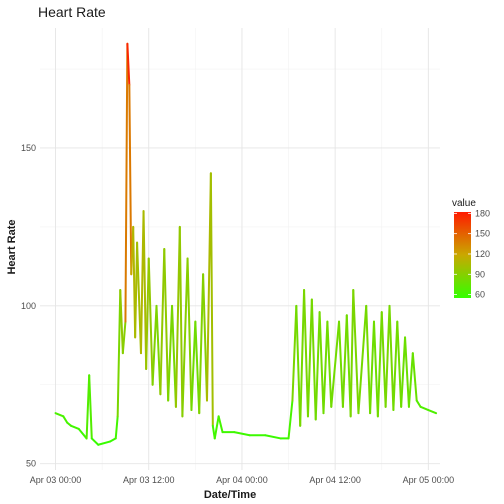  What do you see at coordinates (12, 246) in the screenshot?
I see `y-axis-title: Heart Rate` at bounding box center [12, 246].